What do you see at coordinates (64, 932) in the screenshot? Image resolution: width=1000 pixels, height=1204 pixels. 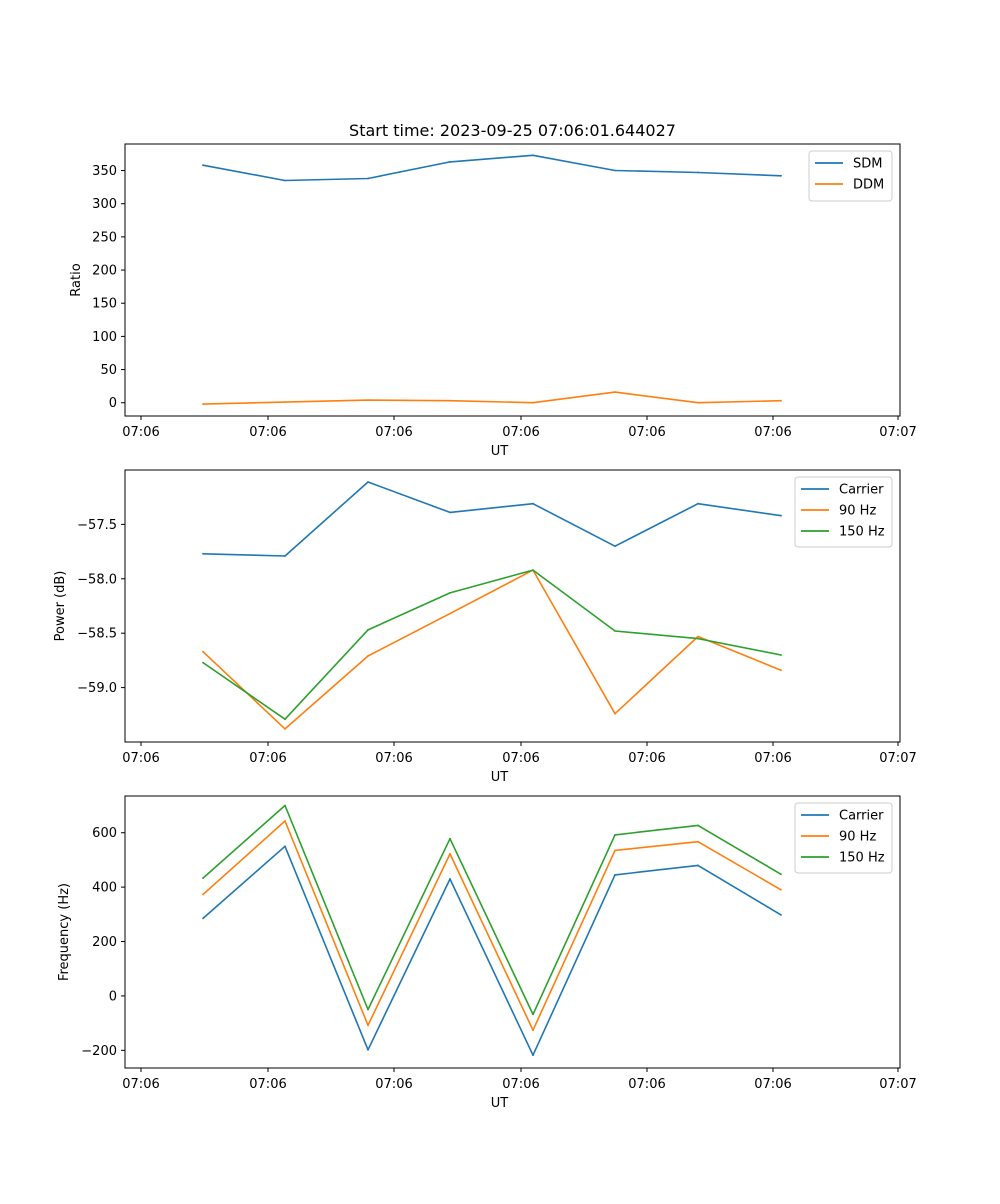 I see `y-axis-label: Frequency (Hz)` at bounding box center [64, 932].